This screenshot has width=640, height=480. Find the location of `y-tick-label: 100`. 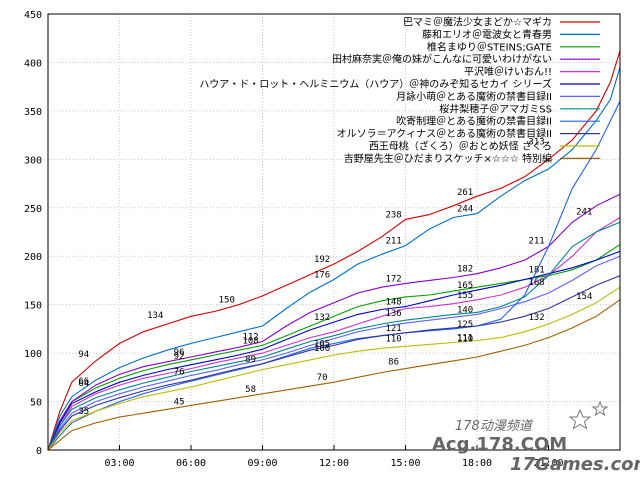

y-tick-label: 100 is located at coordinates (33, 354).